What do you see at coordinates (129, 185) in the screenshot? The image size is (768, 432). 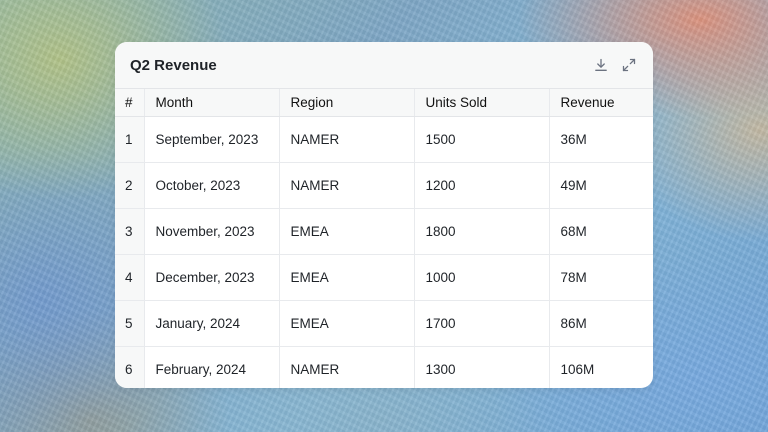 I see `cell-index: 2` at bounding box center [129, 185].